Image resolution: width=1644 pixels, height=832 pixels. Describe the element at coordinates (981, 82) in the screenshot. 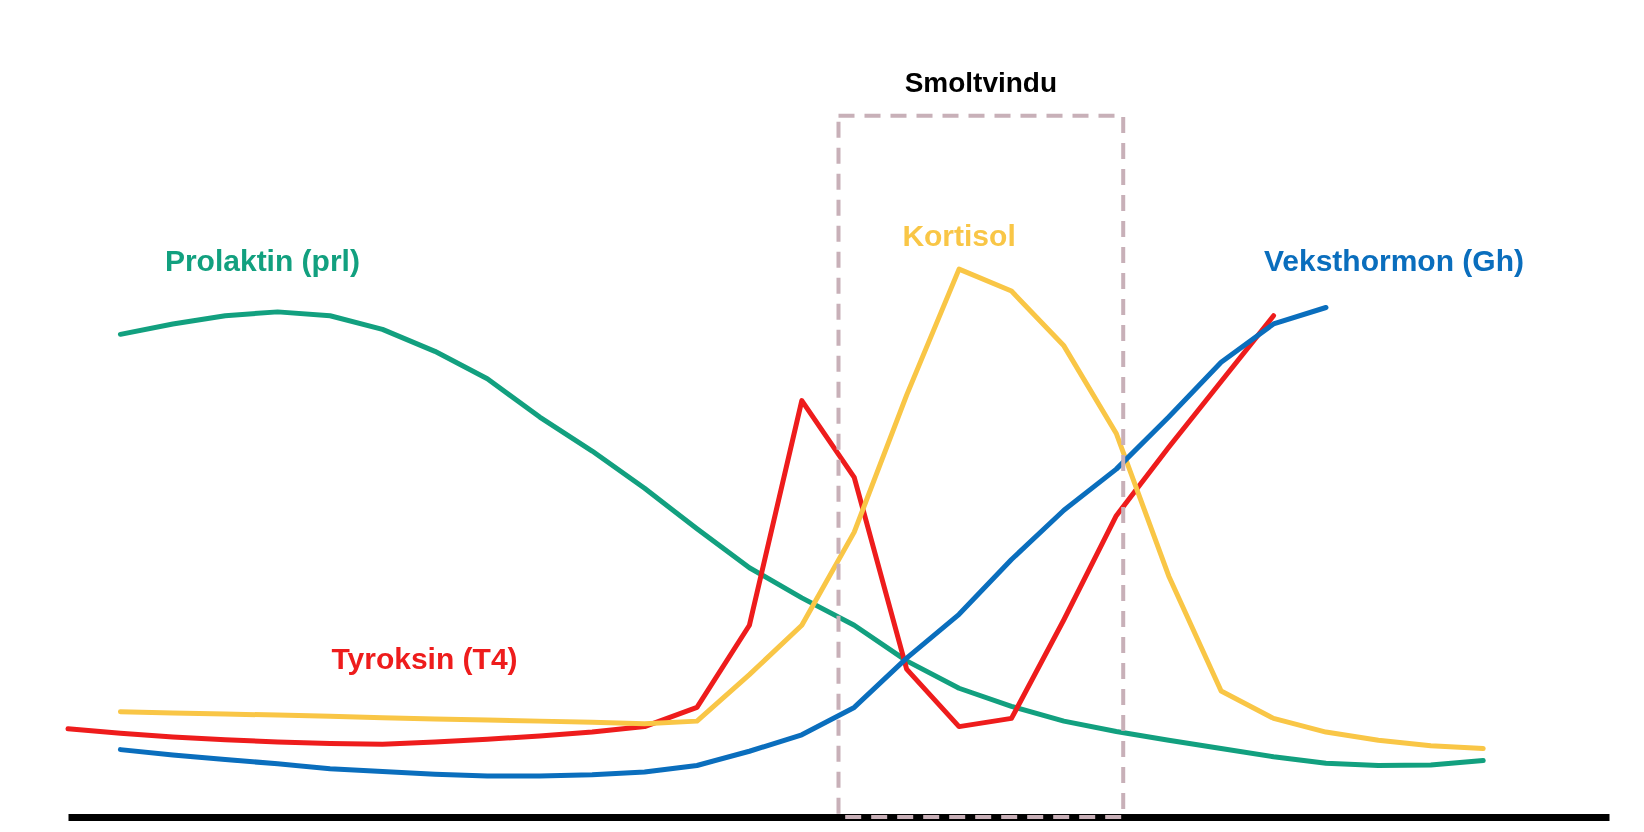

I see `text: Smoltvindu` at that location.